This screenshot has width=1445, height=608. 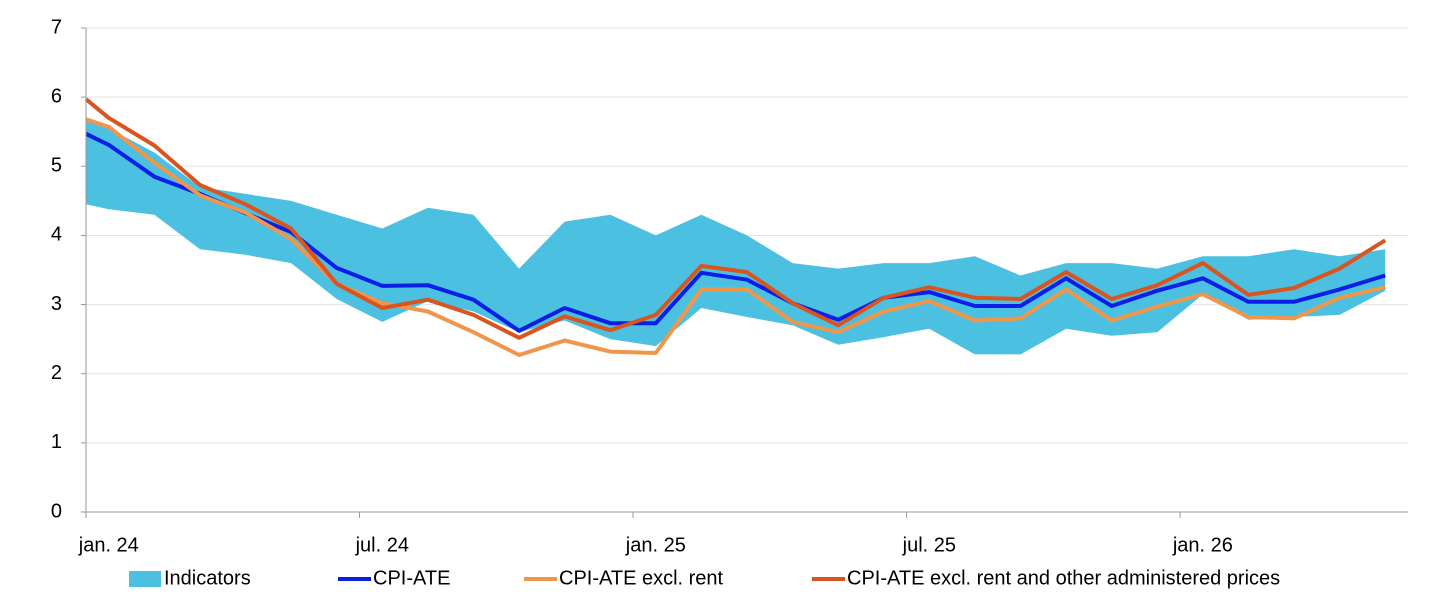 I want to click on x-tick-label: jul. 25, so click(x=929, y=545).